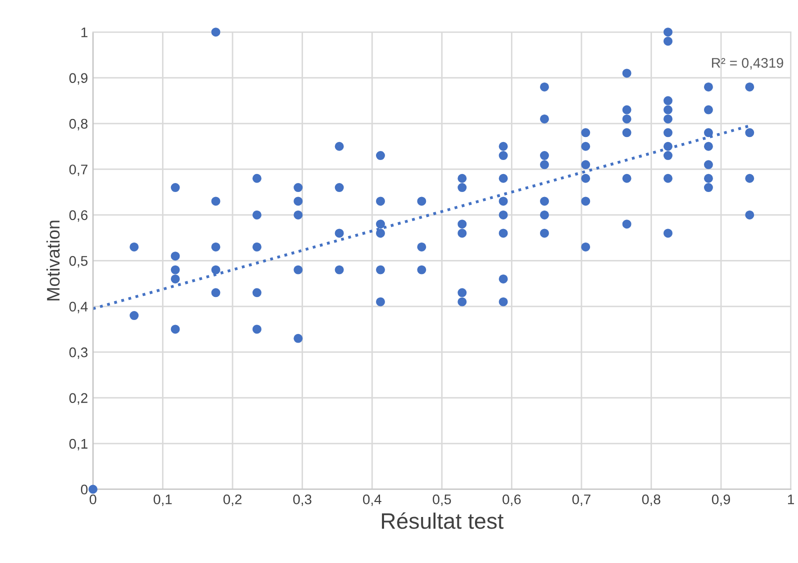 This screenshot has height=563, width=798. I want to click on y-tick-label: 0,5, so click(78, 262).